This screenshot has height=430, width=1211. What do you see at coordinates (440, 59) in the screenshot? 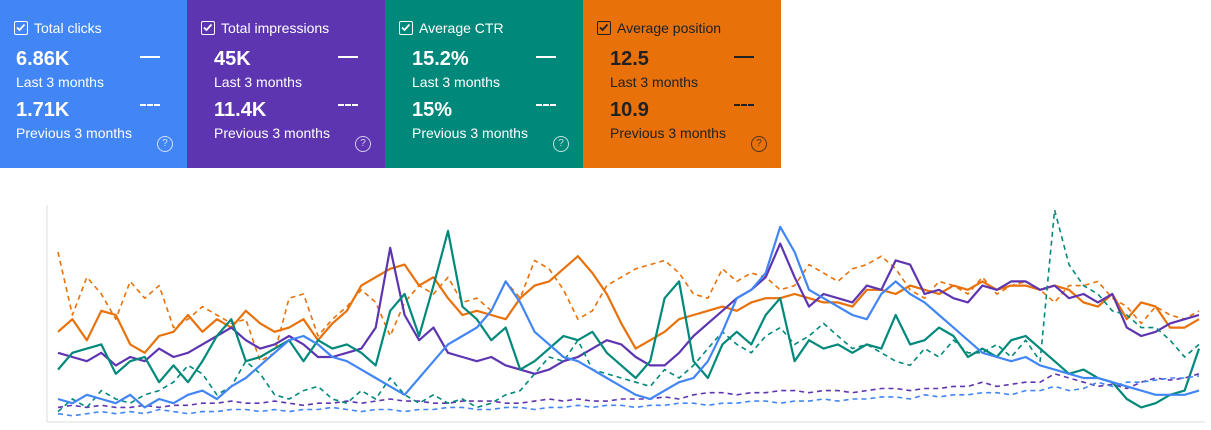
I see `current-value: 15.2%` at bounding box center [440, 59].